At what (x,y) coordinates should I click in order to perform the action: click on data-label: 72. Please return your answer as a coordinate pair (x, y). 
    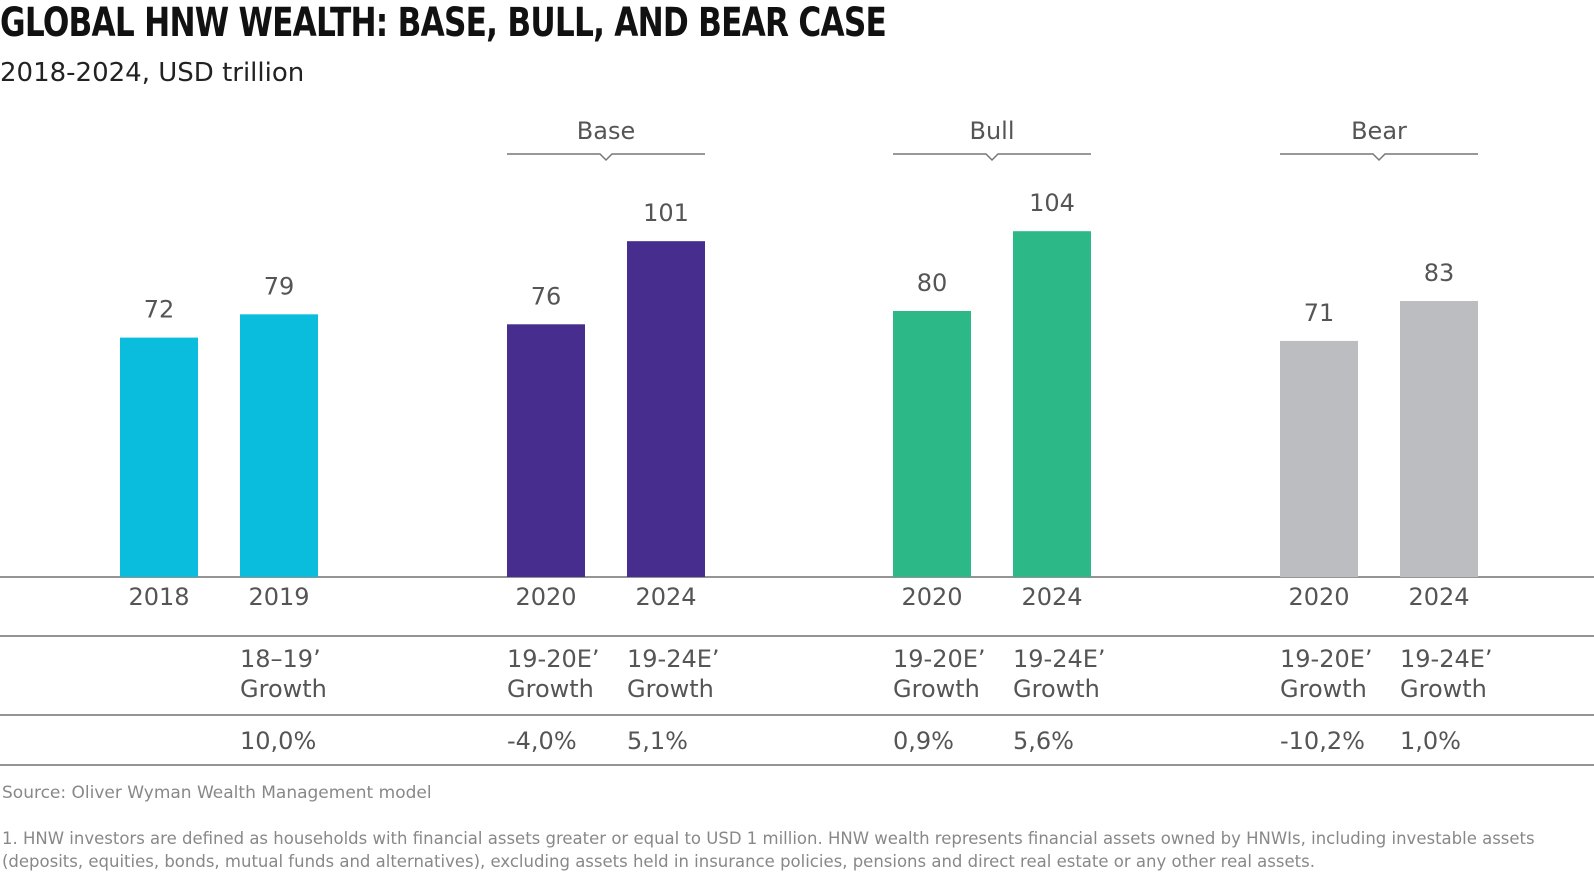
    Looking at the image, I should click on (159, 310).